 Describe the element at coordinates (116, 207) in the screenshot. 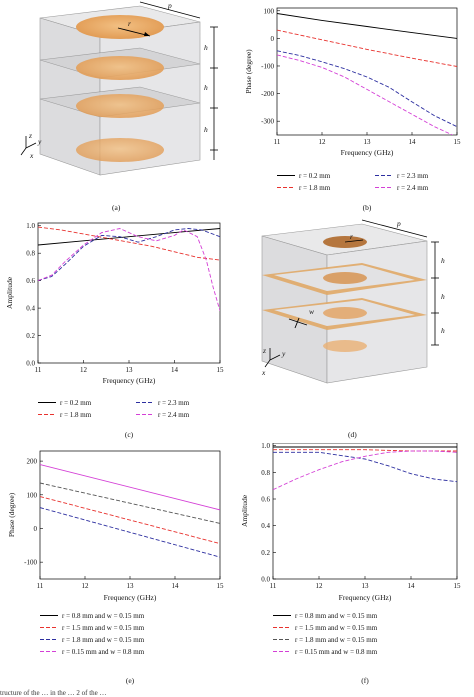

I see `panel-label-a: (a)` at that location.